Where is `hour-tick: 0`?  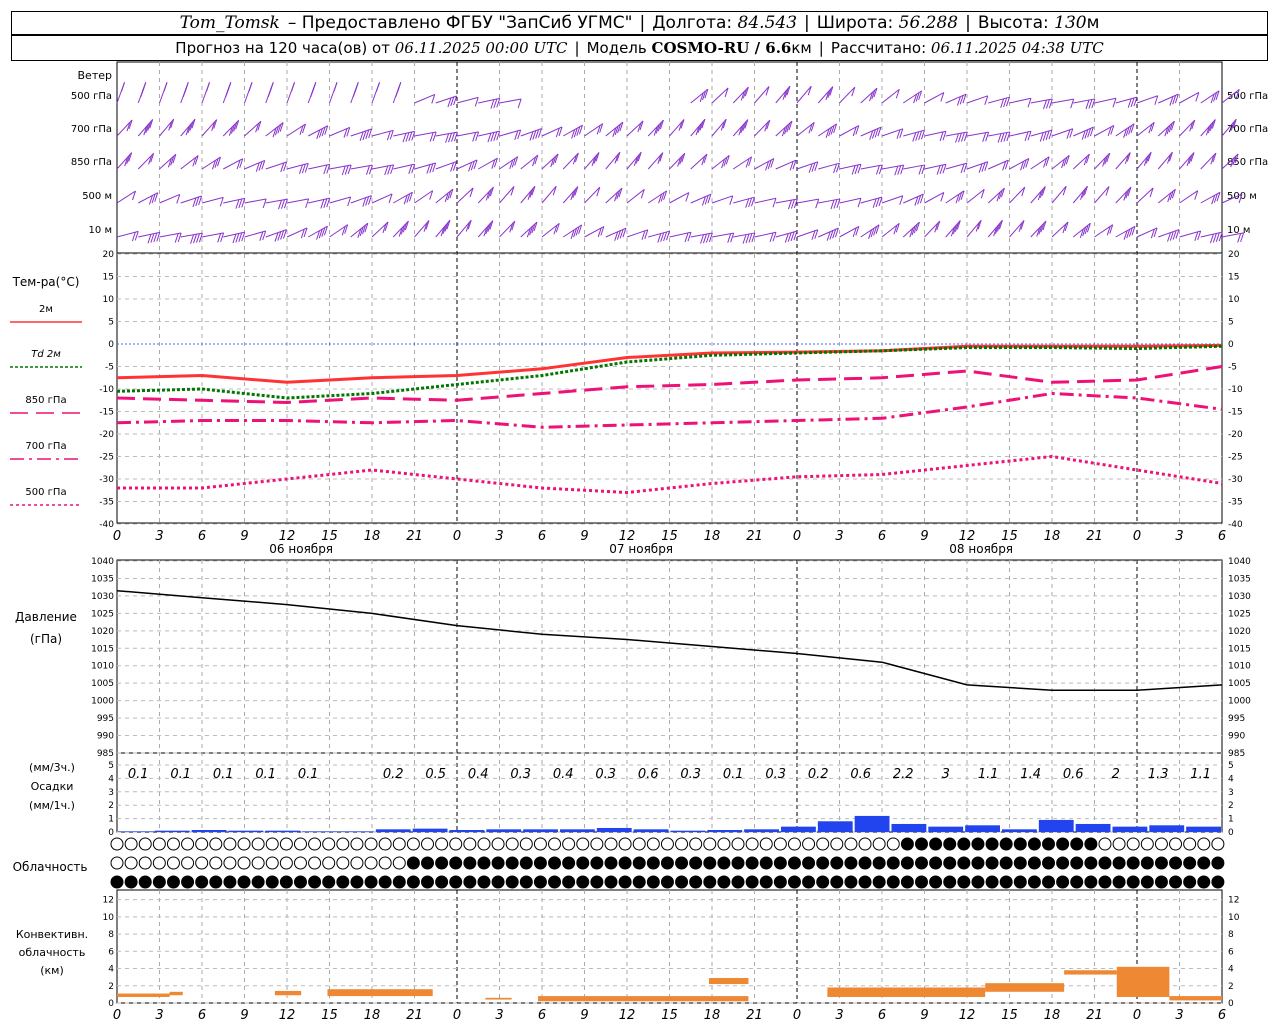
hour-tick: 0 is located at coordinates (117, 536).